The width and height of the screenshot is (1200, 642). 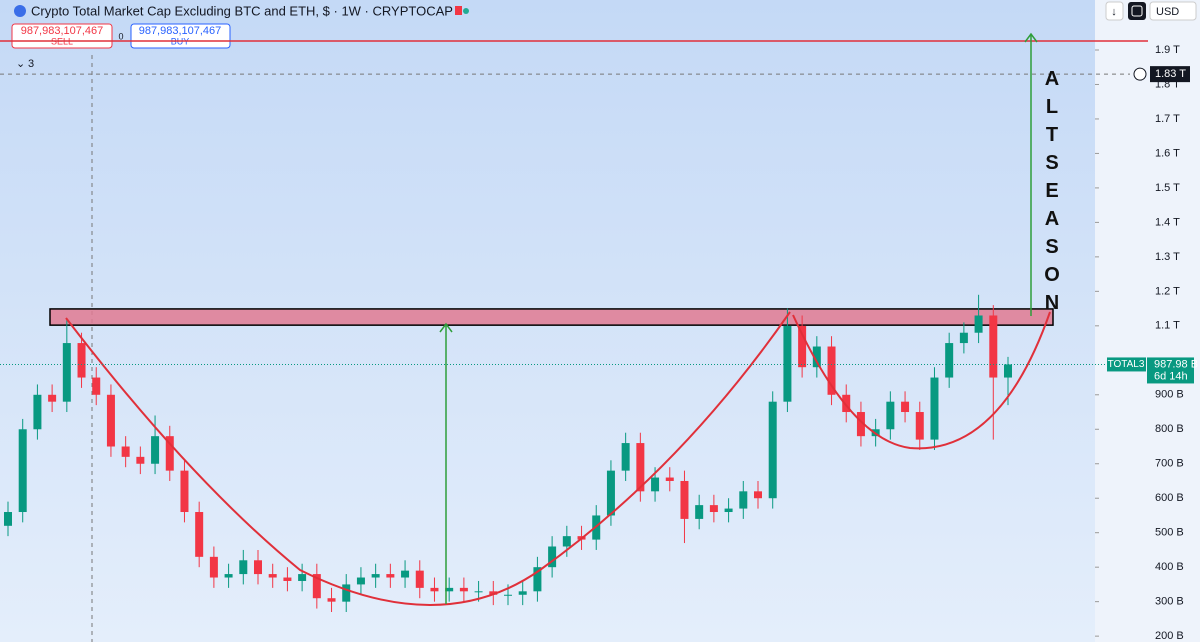 What do you see at coordinates (1171, 376) in the screenshot?
I see `countdown: 6d 14h` at bounding box center [1171, 376].